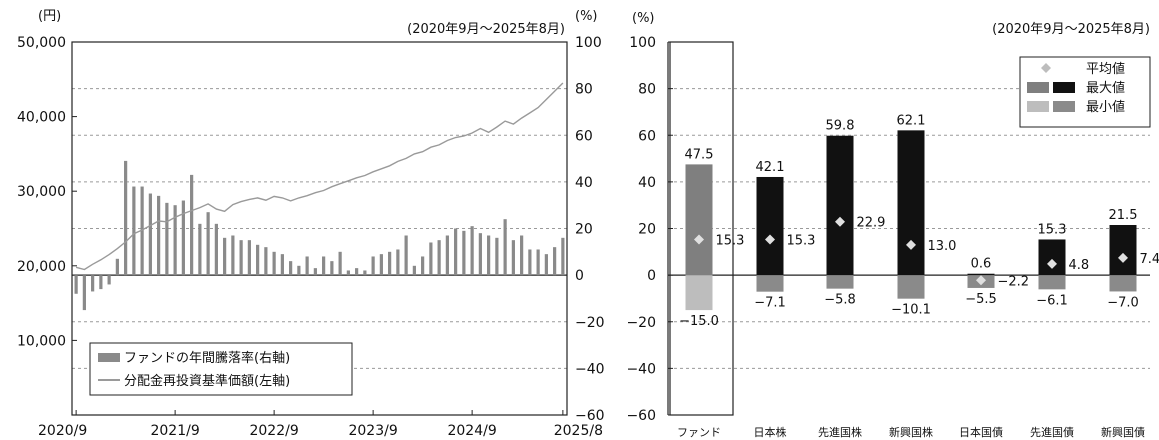 The width and height of the screenshot is (1159, 440). What do you see at coordinates (590, 416) in the screenshot?
I see `right-y-tick-label: −60` at bounding box center [590, 416].